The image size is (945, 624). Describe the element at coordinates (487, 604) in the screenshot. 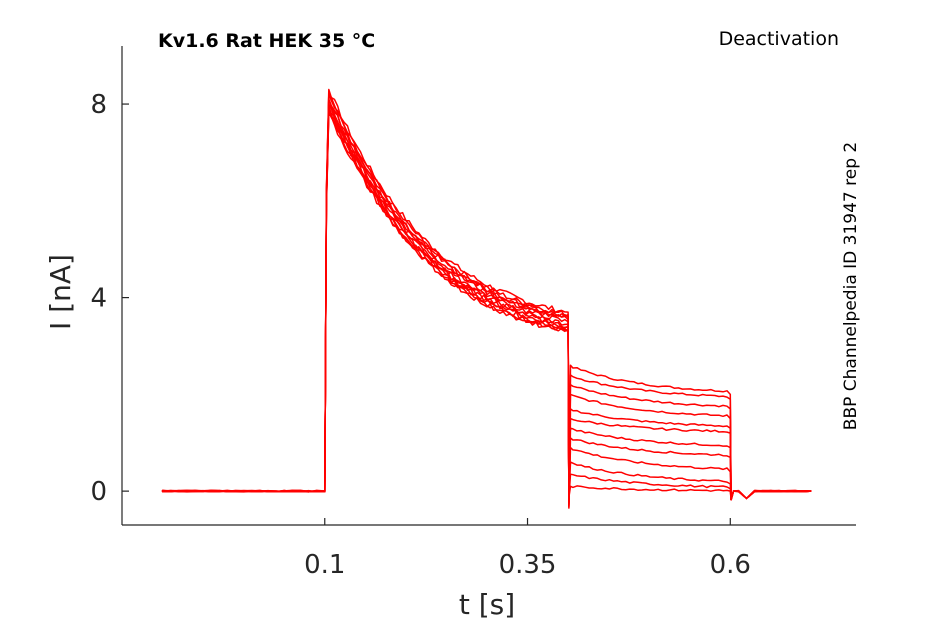

I see `x-axis-label: t [s]` at that location.